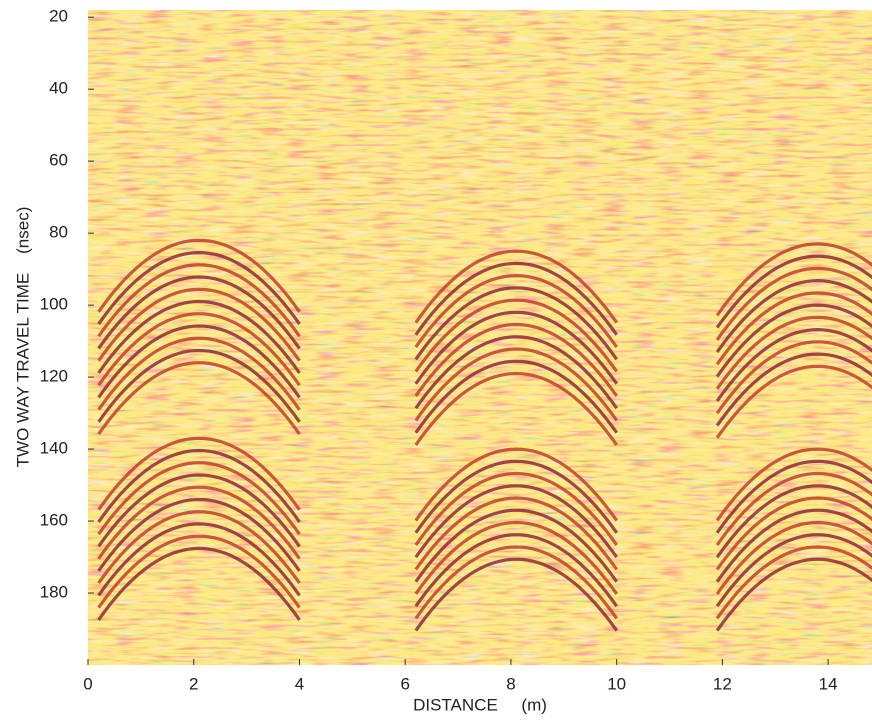 The height and width of the screenshot is (723, 872). I want to click on y-tick-label: 80, so click(58, 232).